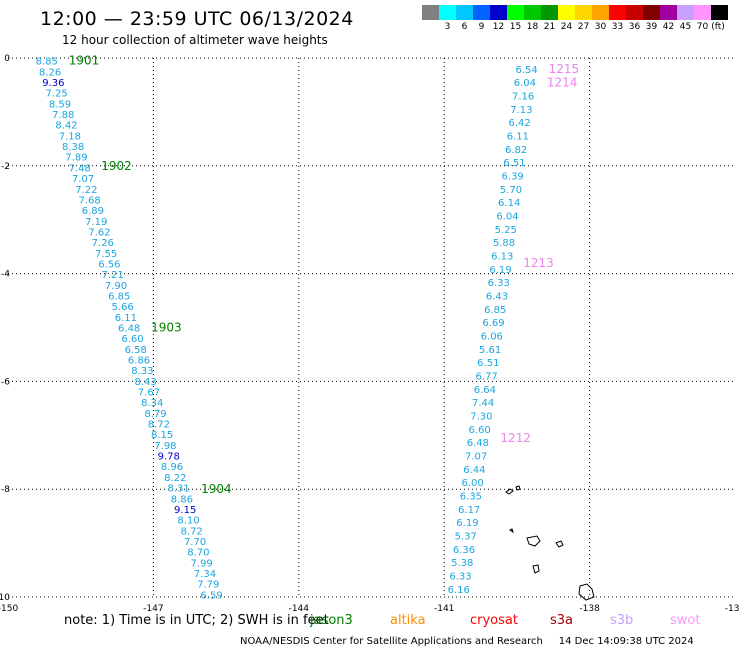 This screenshot has height=650, width=740. I want to click on x-tick-label: -147, so click(153, 609).